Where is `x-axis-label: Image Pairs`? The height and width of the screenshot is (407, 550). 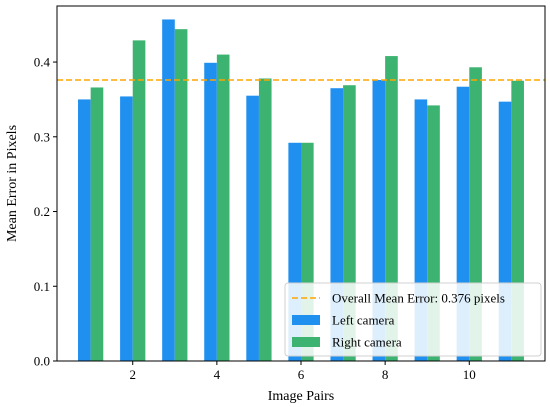 x-axis-label: Image Pairs is located at coordinates (301, 396).